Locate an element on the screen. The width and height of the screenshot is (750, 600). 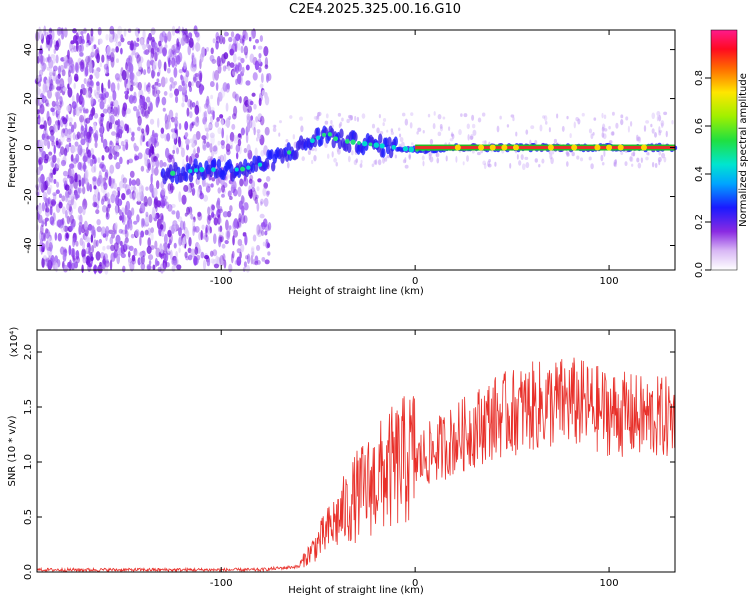
snr-y-tick-label: 0.0 is located at coordinates (28, 572).